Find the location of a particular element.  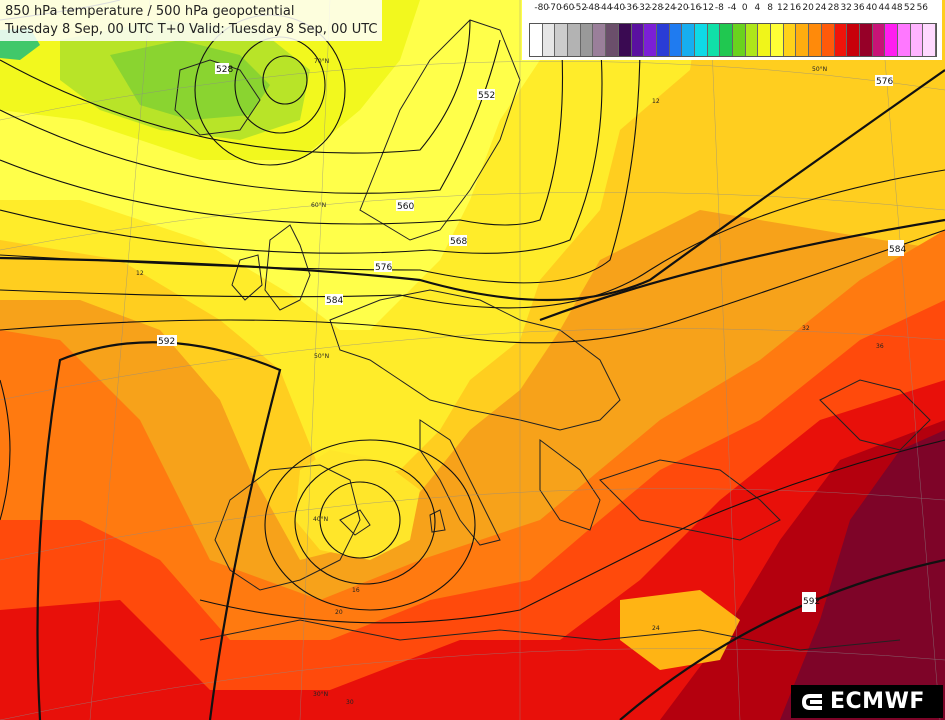

legend-tick-label: -70 is located at coordinates (554, 8).